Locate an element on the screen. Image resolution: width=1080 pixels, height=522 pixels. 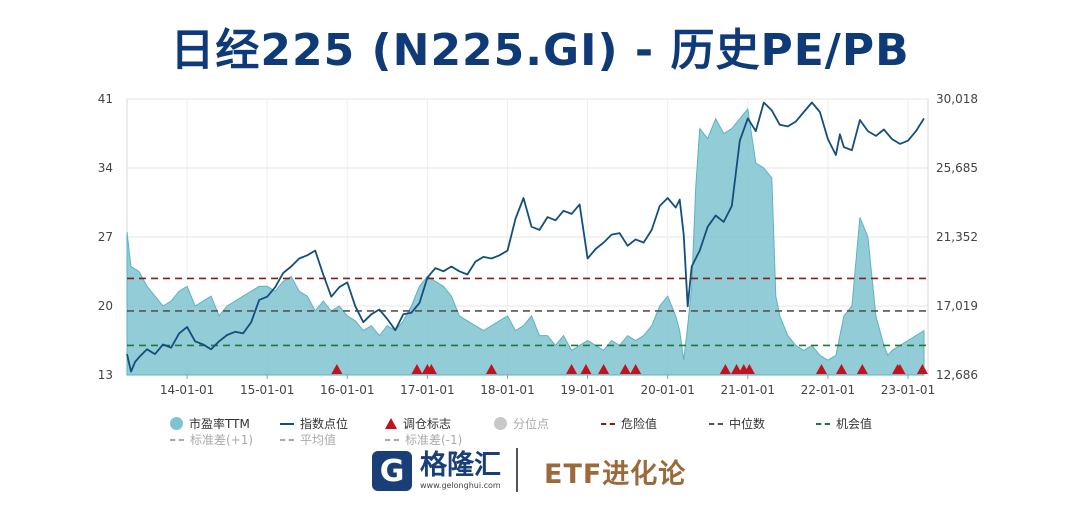
y-right-tick-label: 17,019 is located at coordinates (957, 306).